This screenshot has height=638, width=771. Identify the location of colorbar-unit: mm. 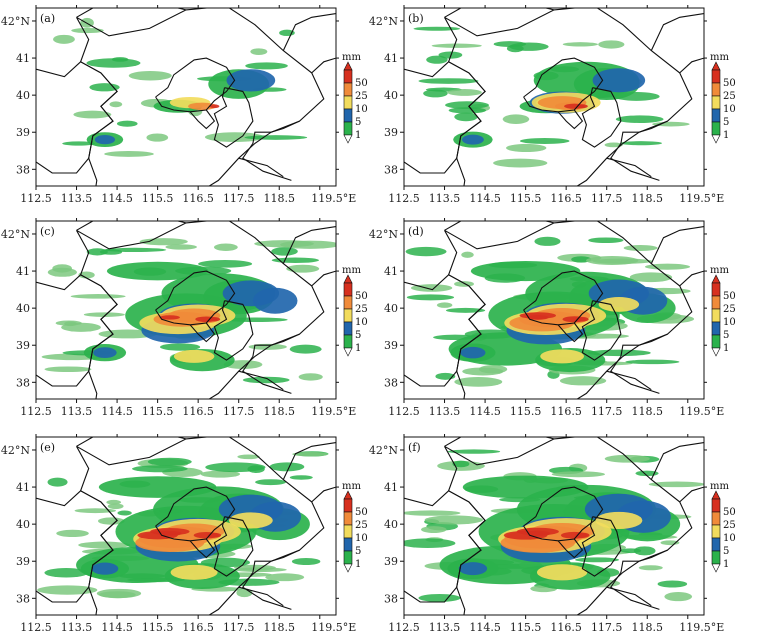
(719, 270).